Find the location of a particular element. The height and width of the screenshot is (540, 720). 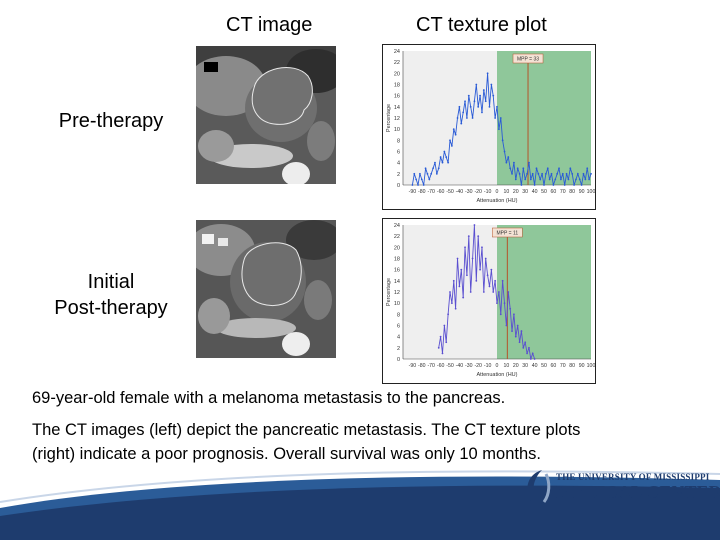

ct-texture-plot-header: CT texture plot is located at coordinates (481, 25).